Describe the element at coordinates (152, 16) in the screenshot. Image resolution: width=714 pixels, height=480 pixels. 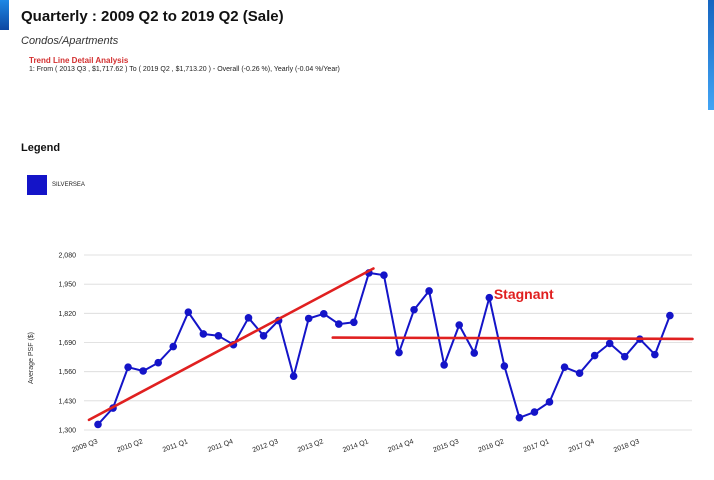
I see `page-title: Quarterly : 2009 Q2 to 2019 Q2 (Sale)` at that location.